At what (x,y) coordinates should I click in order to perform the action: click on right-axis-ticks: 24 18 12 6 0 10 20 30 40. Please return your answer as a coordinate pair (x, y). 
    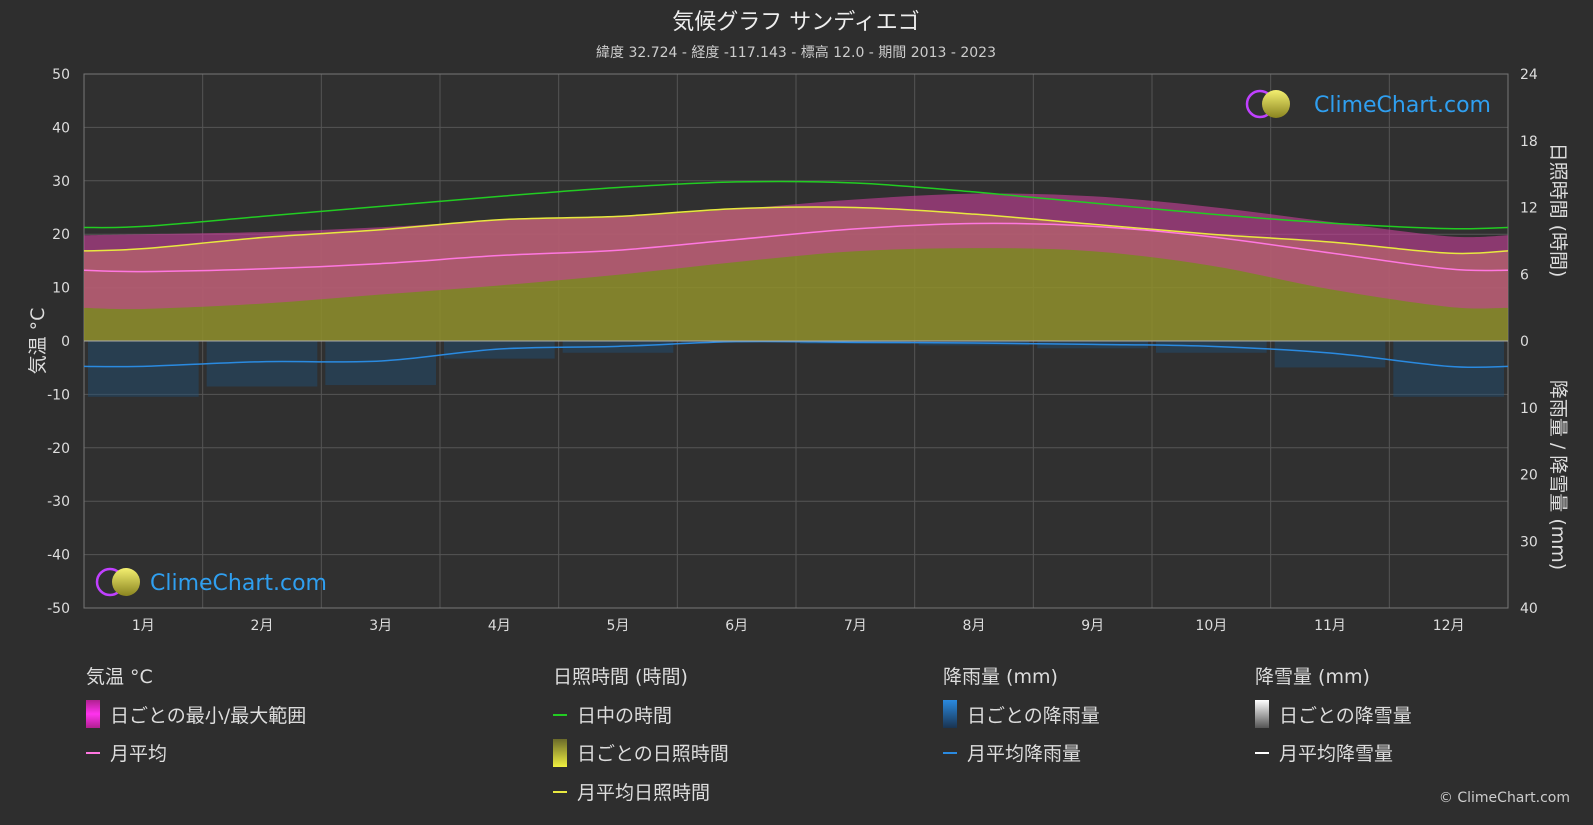
    Looking at the image, I should click on (1529, 342).